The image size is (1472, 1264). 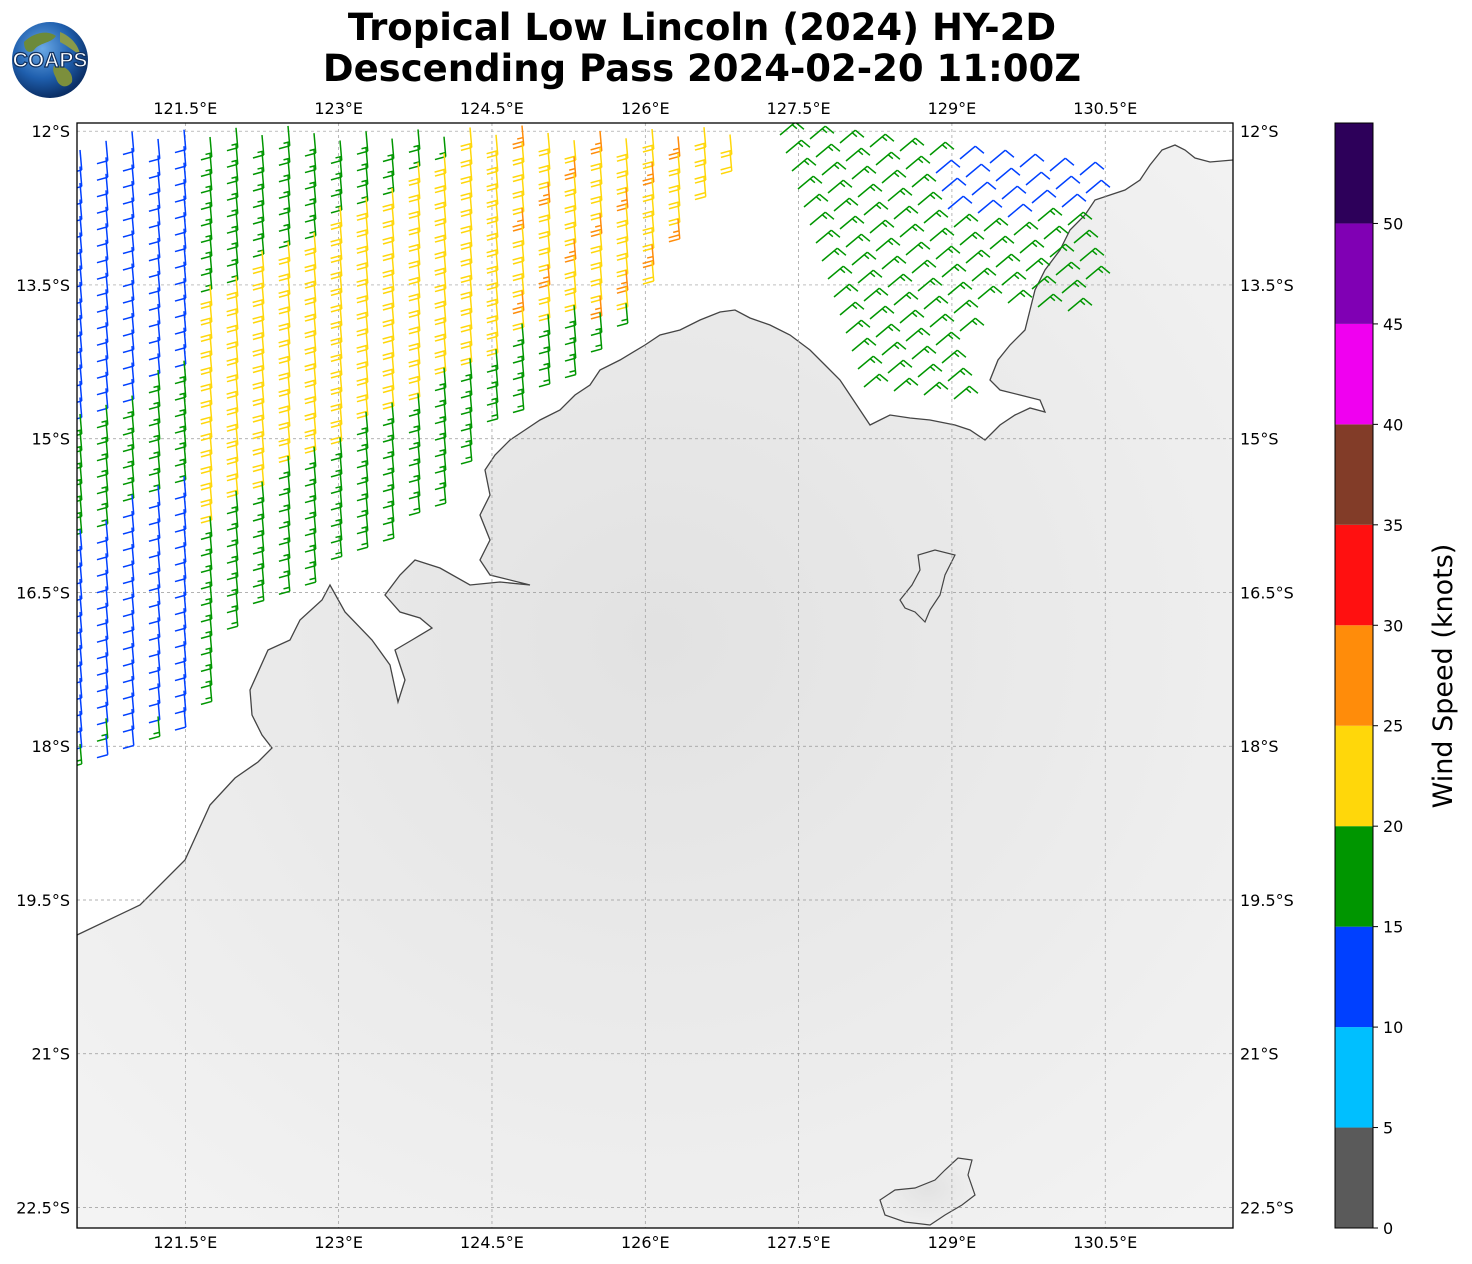 I want to click on lon-tick-label-bottom: 121.5°E, so click(x=185, y=1242).